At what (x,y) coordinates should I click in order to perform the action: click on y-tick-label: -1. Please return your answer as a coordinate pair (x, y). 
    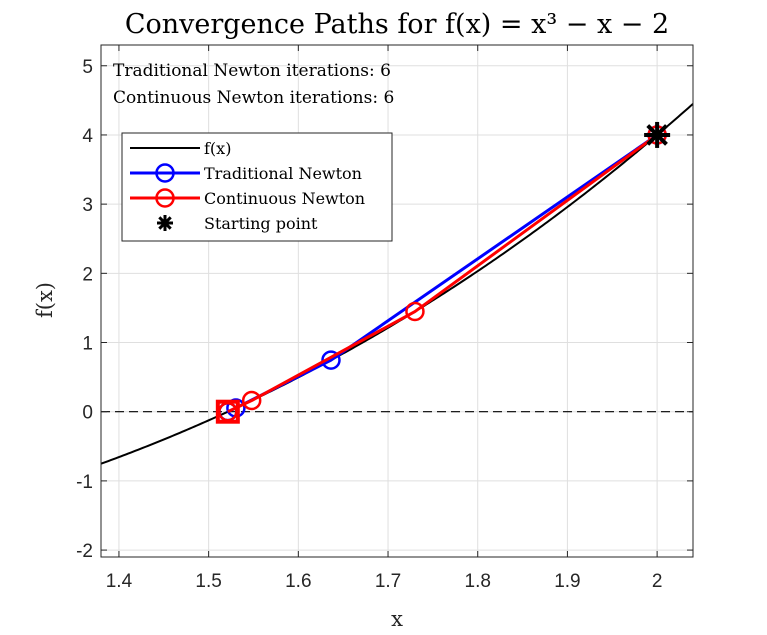
    Looking at the image, I should click on (84, 482).